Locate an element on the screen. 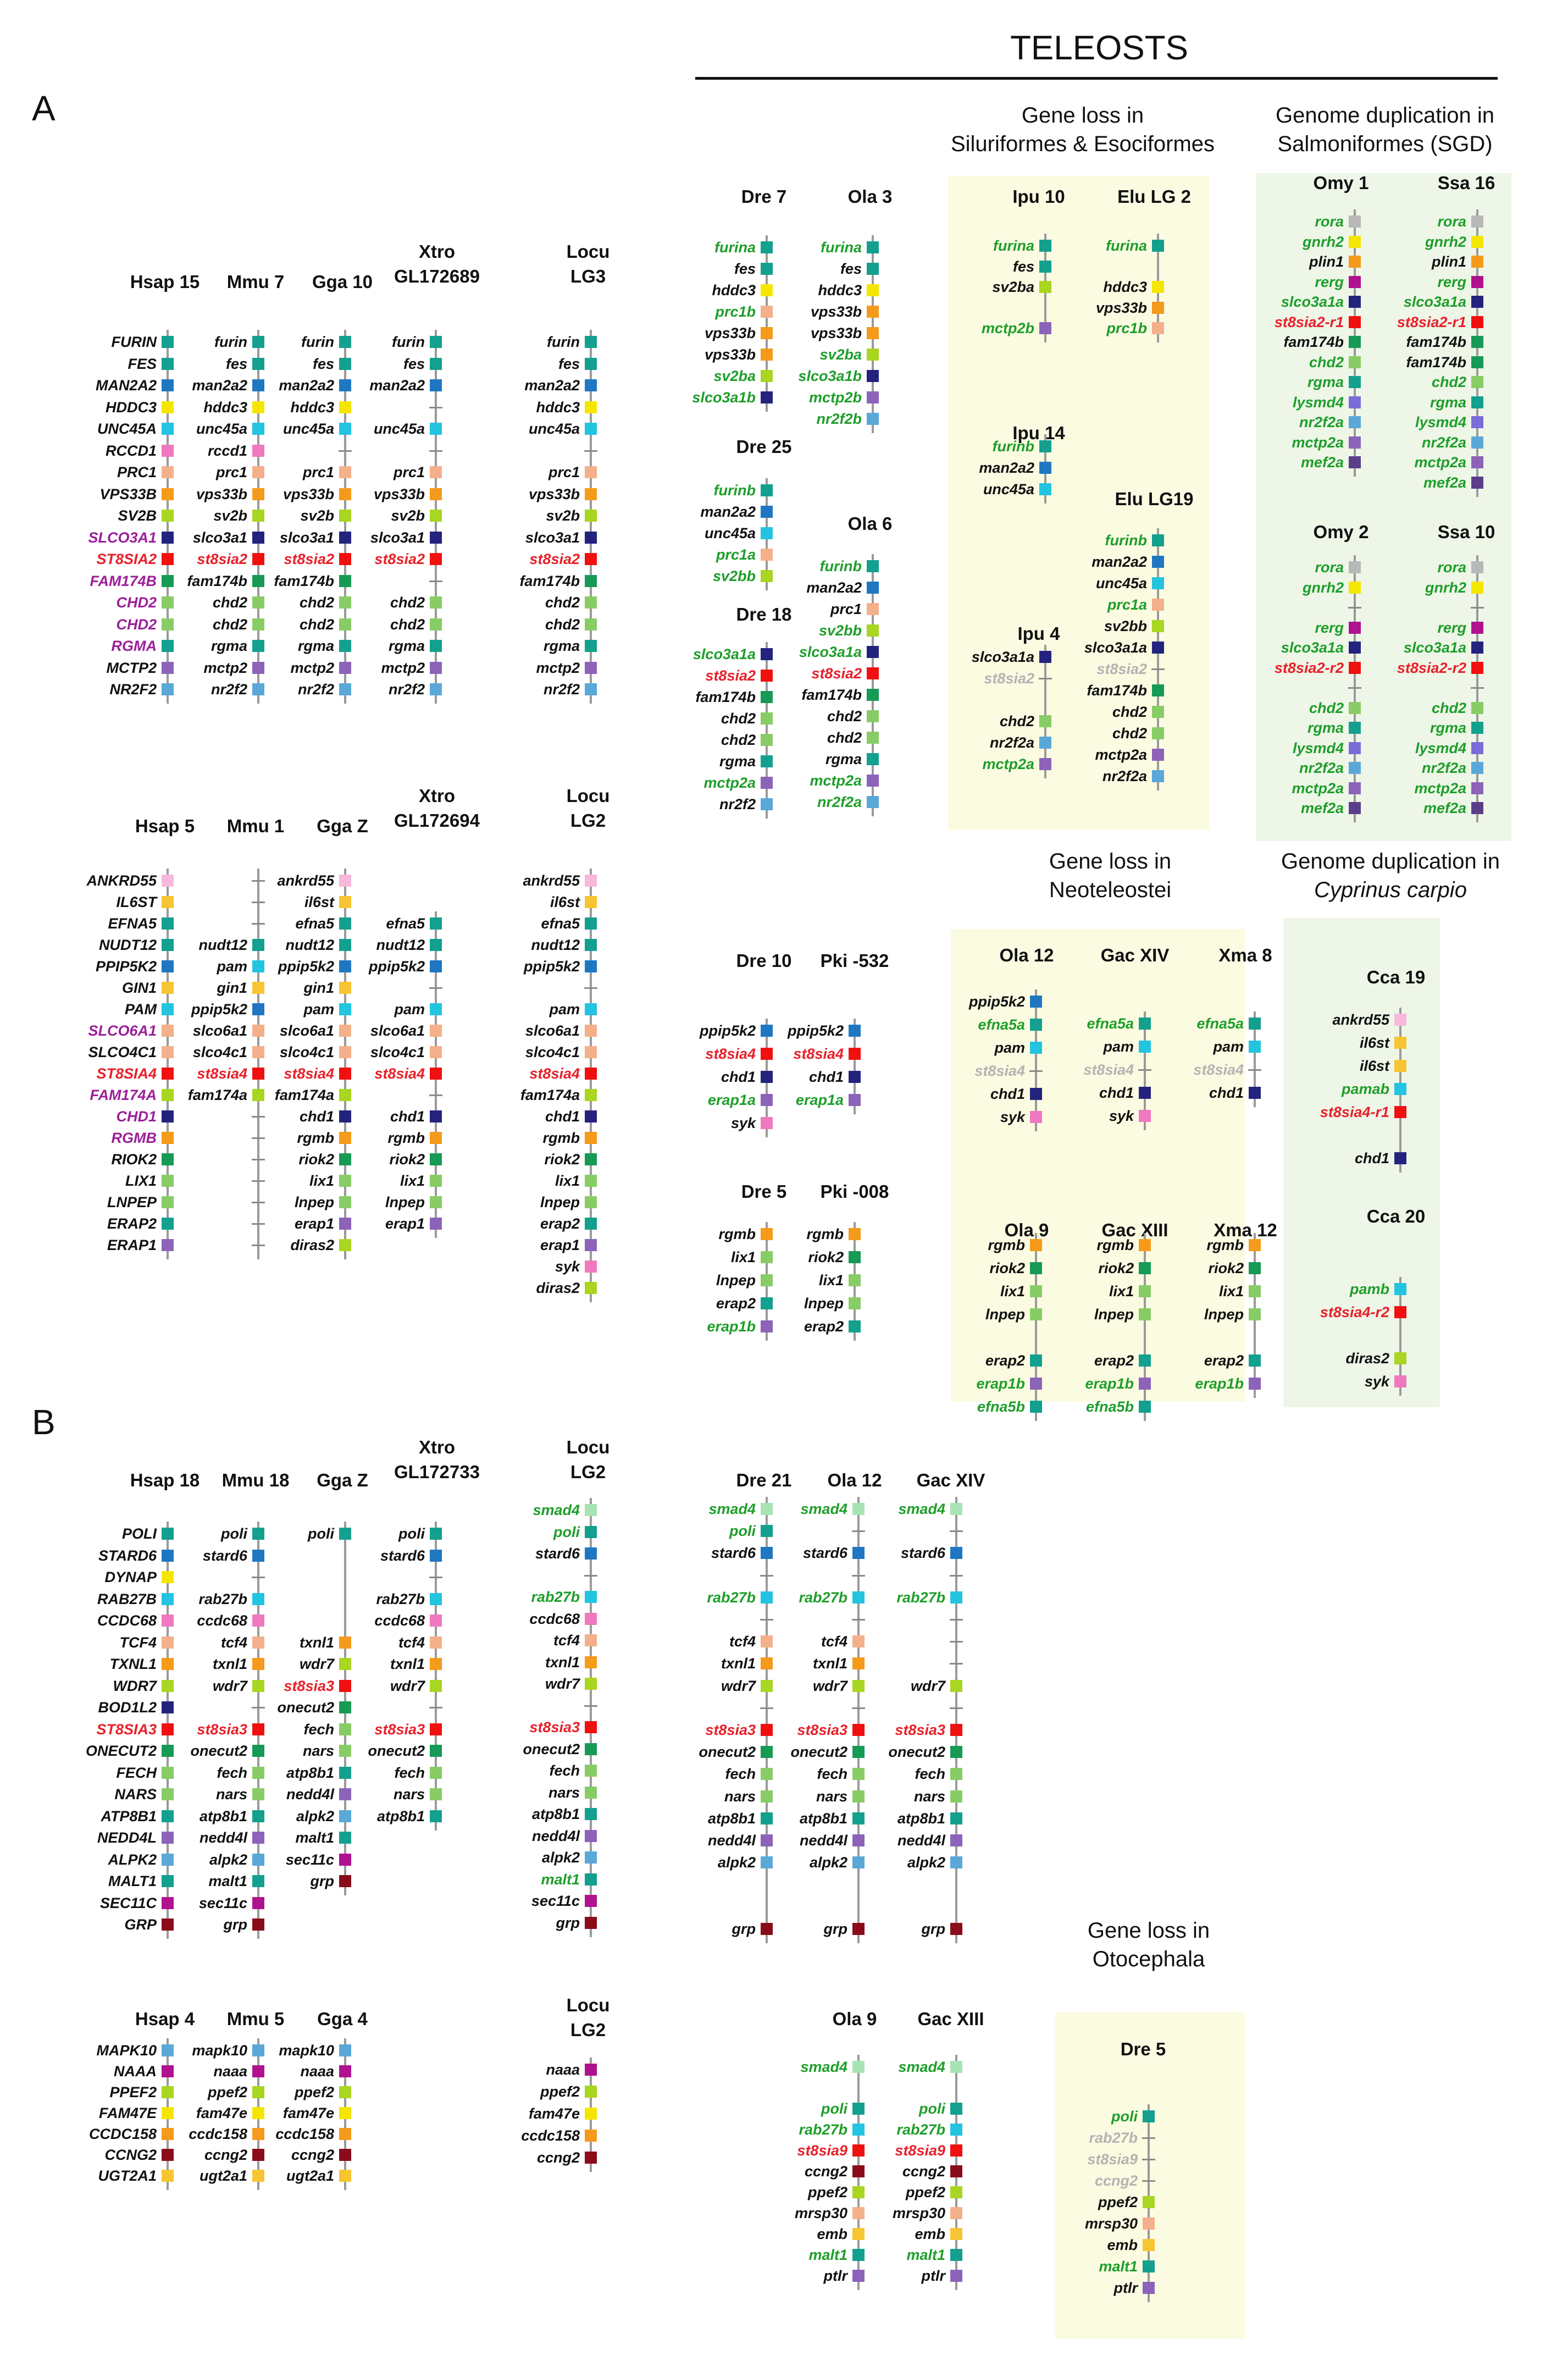 The height and width of the screenshot is (2372, 1568). panel-loss-siluriformes is located at coordinates (1078, 503).